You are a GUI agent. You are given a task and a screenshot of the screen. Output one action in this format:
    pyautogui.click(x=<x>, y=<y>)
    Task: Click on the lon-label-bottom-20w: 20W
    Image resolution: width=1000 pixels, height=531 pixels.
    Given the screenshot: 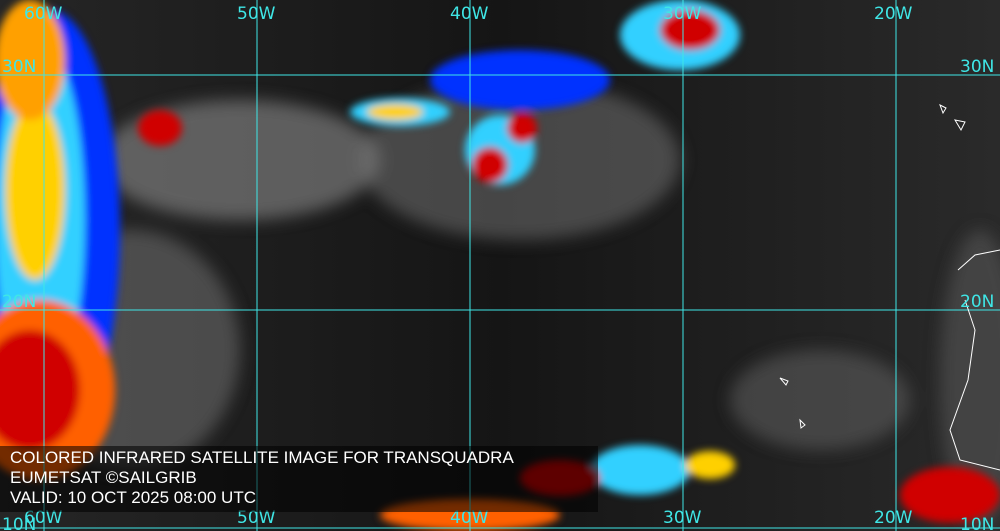 What is the action you would take?
    pyautogui.click(x=893, y=518)
    